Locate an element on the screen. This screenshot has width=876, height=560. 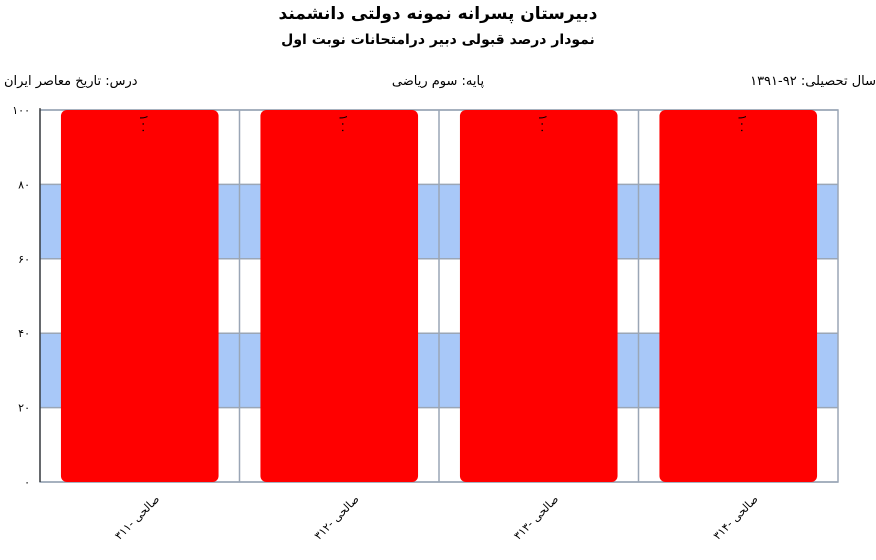
x-category-label: صالحی -۳۱۱ is located at coordinates (137, 518).